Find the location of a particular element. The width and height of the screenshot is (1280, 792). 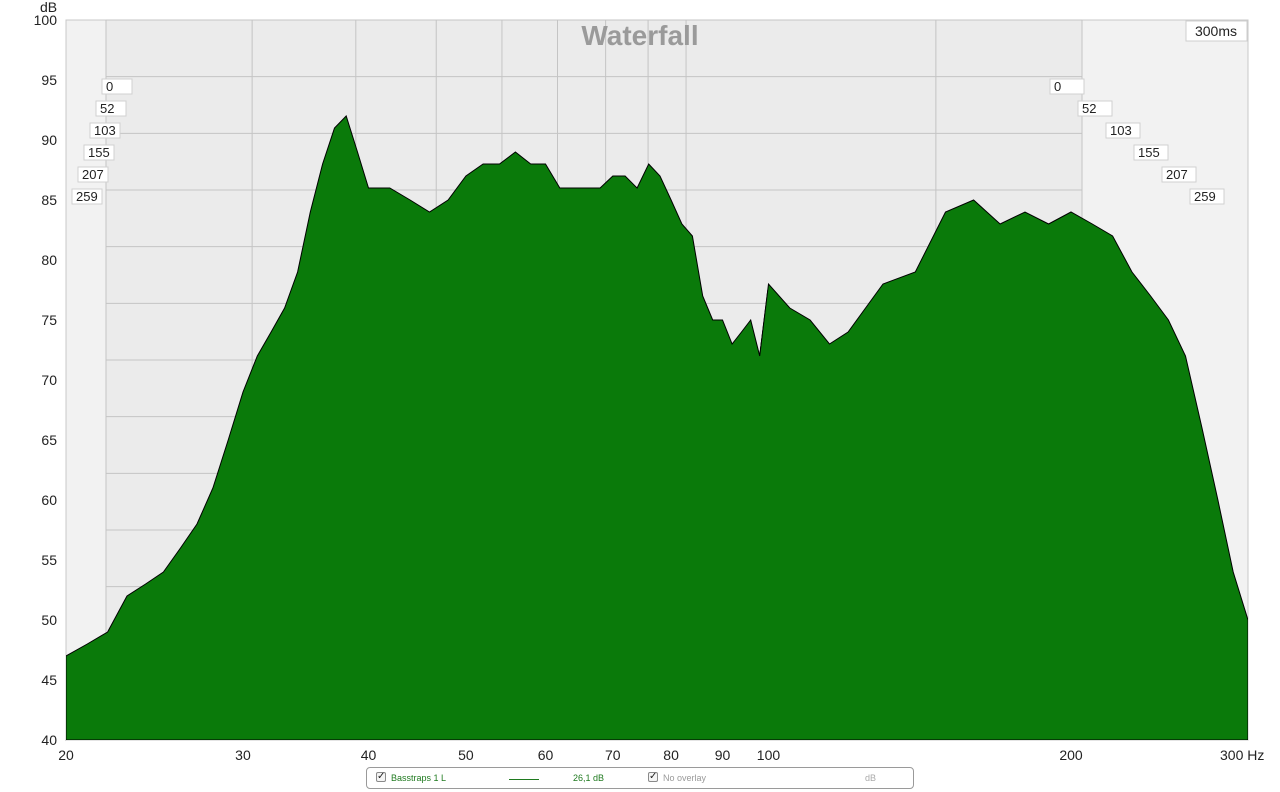

time-label-right: 52 is located at coordinates (1089, 108).